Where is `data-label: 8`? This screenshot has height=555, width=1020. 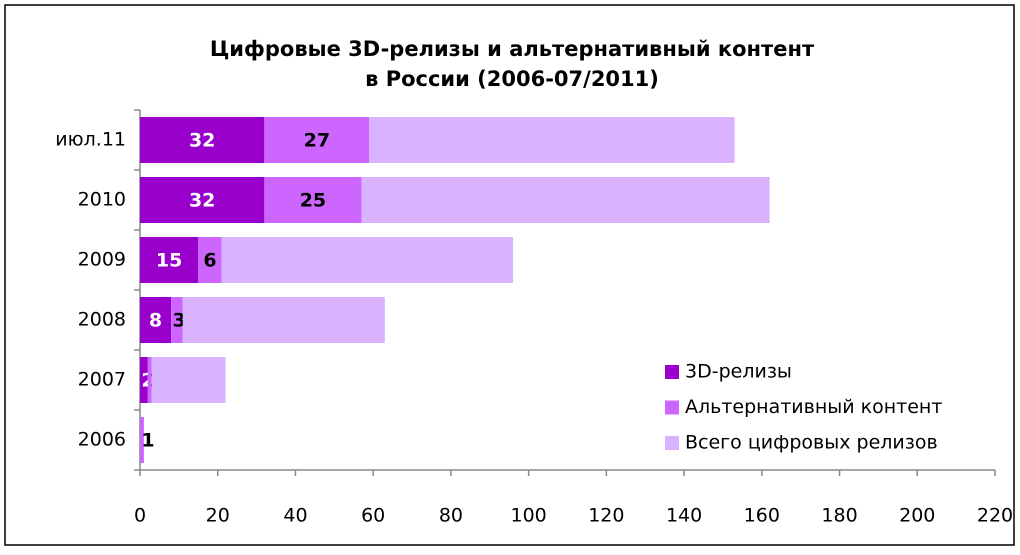
data-label: 8 is located at coordinates (155, 321).